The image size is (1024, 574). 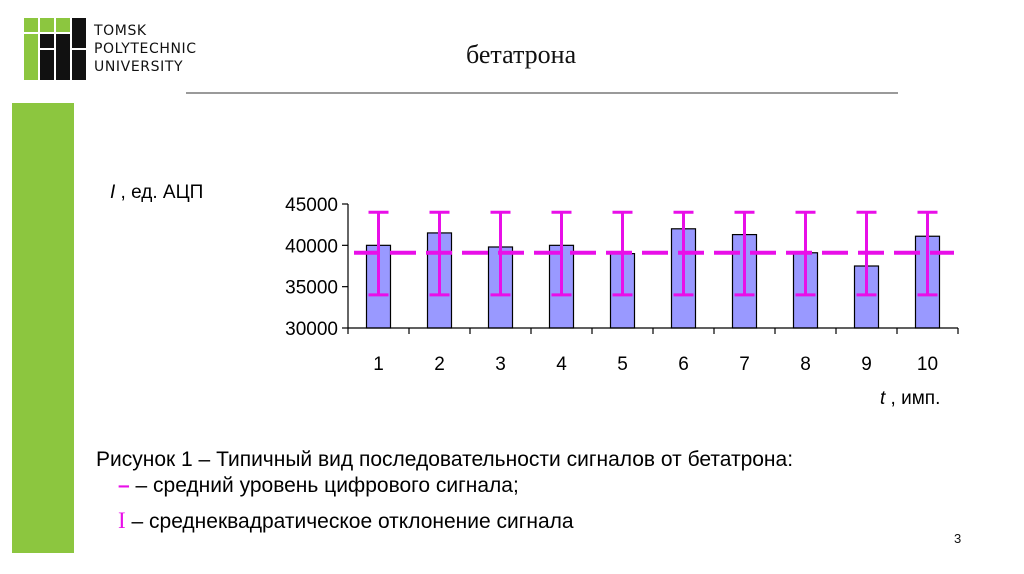 I want to click on x-axis-label: t , имп., so click(x=910, y=399).